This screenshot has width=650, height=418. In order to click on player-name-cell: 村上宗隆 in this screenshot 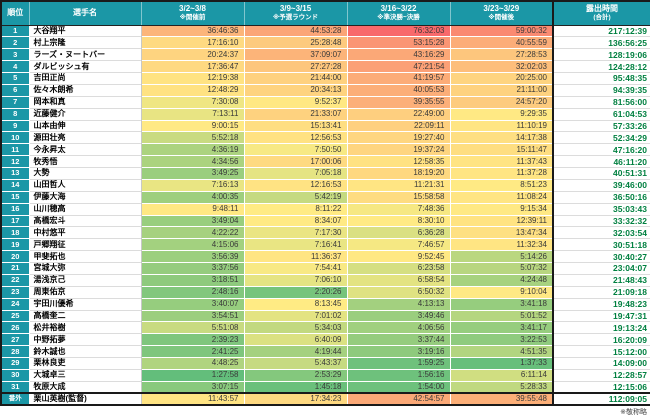, I will do `click(85, 42)`.